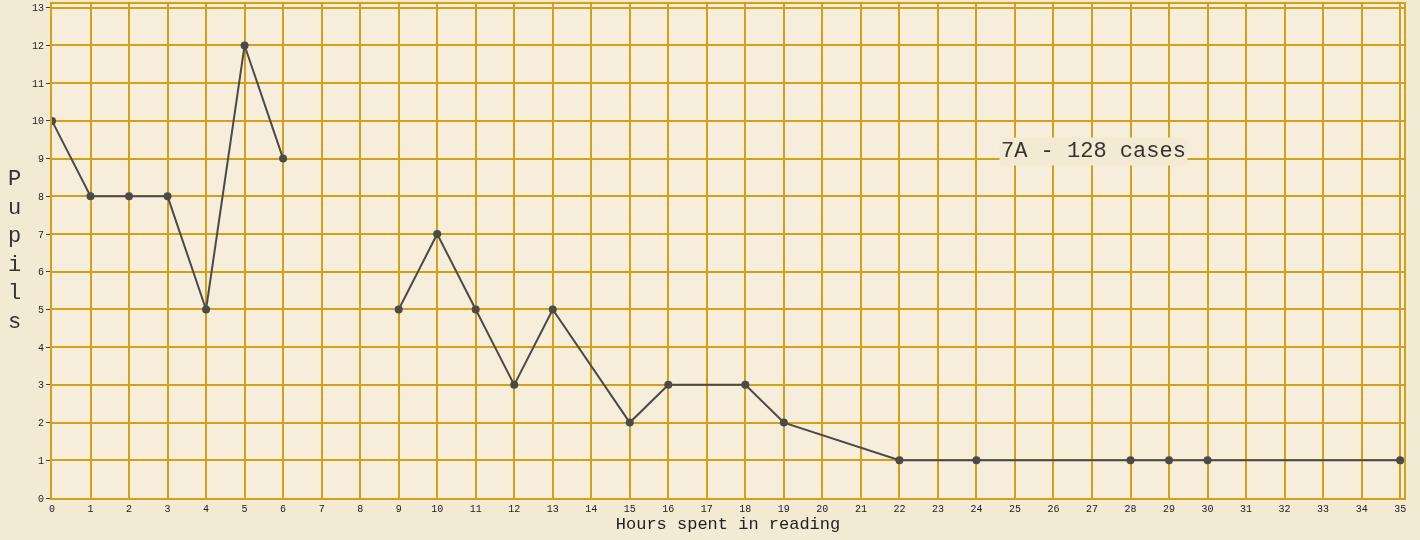  Describe the element at coordinates (167, 509) in the screenshot. I see `x-tick-label: 3` at that location.